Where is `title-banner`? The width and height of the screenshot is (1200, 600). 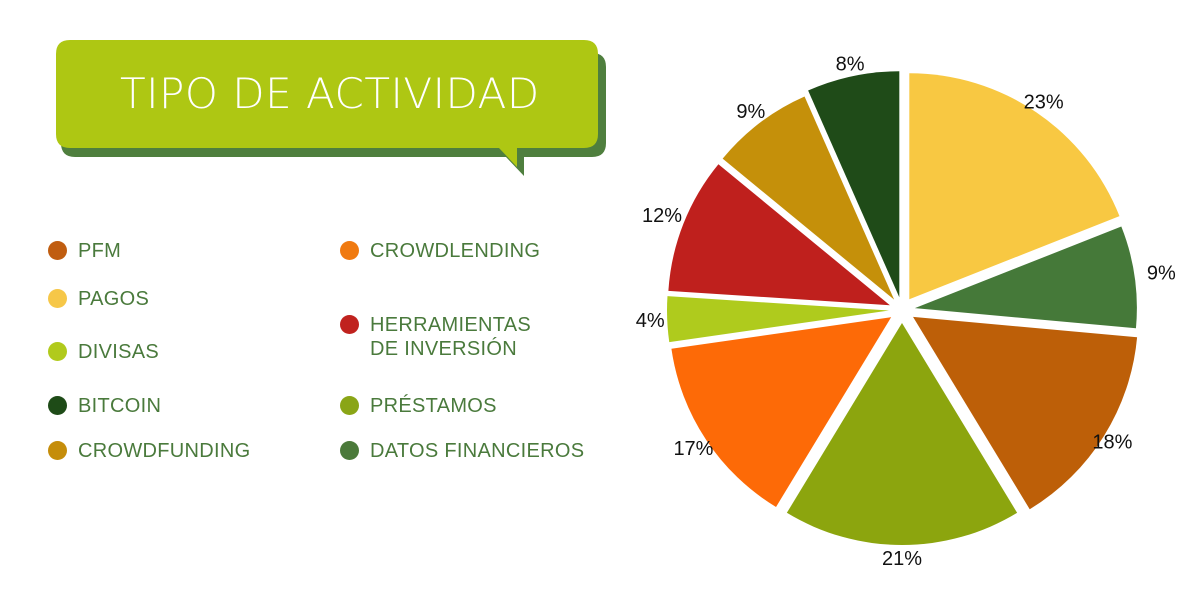
title-banner is located at coordinates (331, 108).